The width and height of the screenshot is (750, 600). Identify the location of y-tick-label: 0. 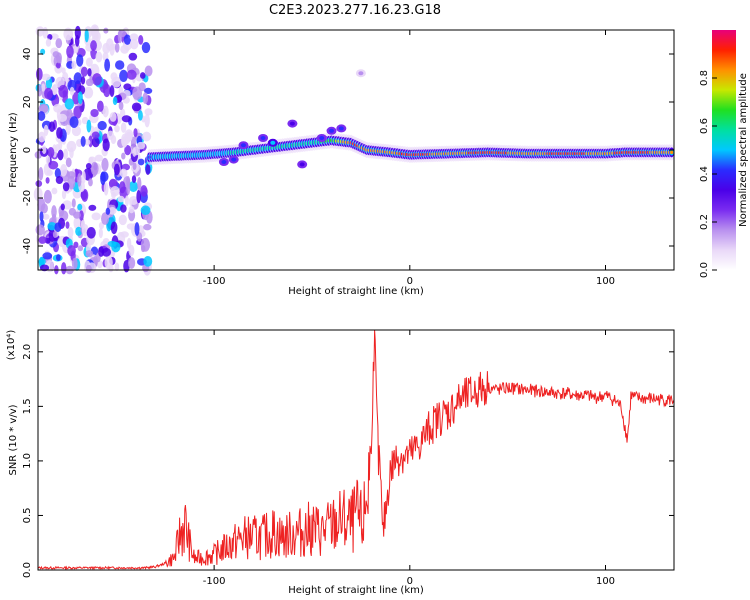
(27, 150).